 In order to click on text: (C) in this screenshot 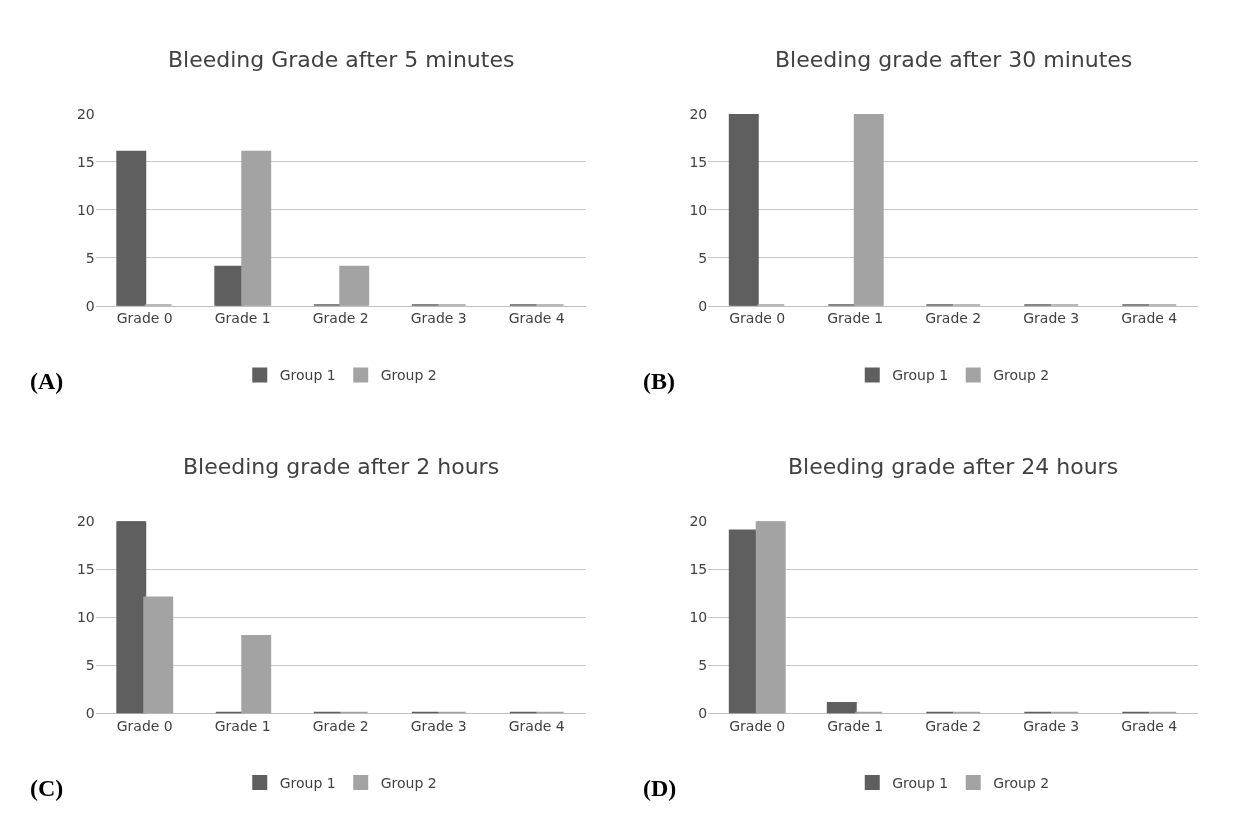, I will do `click(47, 788)`.